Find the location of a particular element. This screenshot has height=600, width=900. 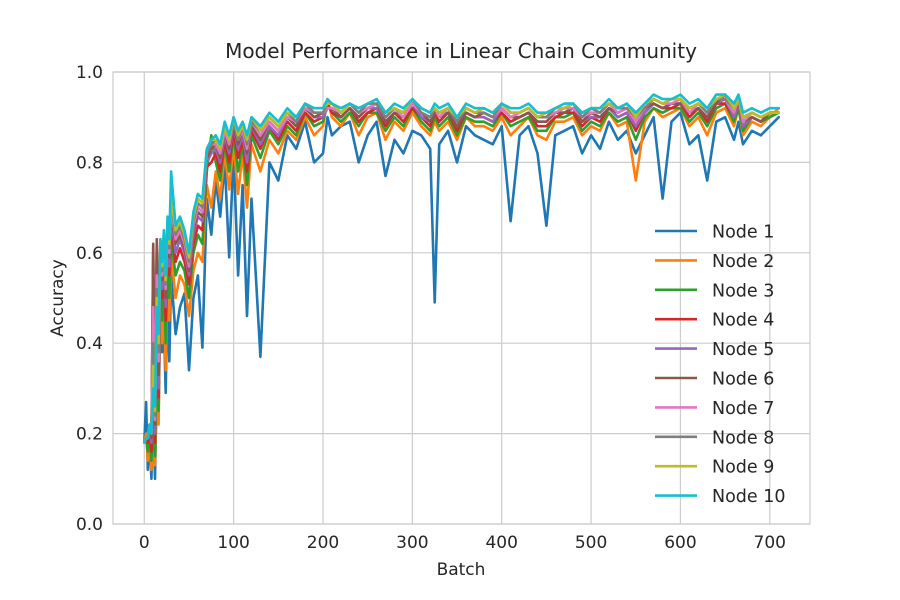

y-tick-labels: 0.0 0.2 0.4 0.6 0.8 1.0 is located at coordinates (89, 299).